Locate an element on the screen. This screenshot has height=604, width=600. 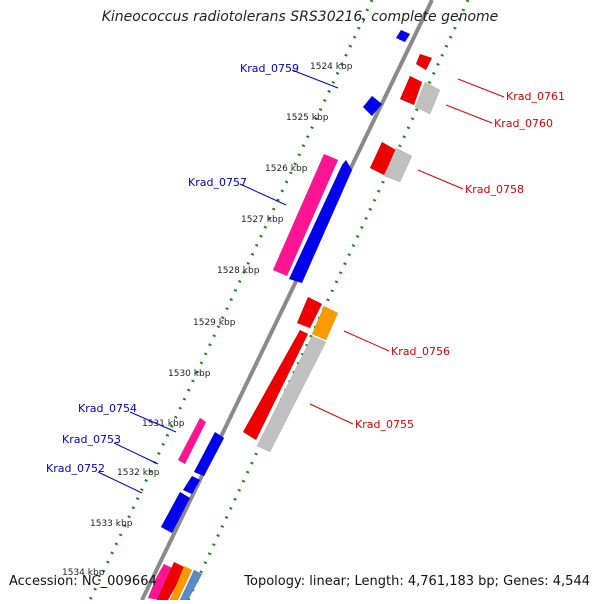
scale-tick-label: 1525 kbp is located at coordinates (307, 118).